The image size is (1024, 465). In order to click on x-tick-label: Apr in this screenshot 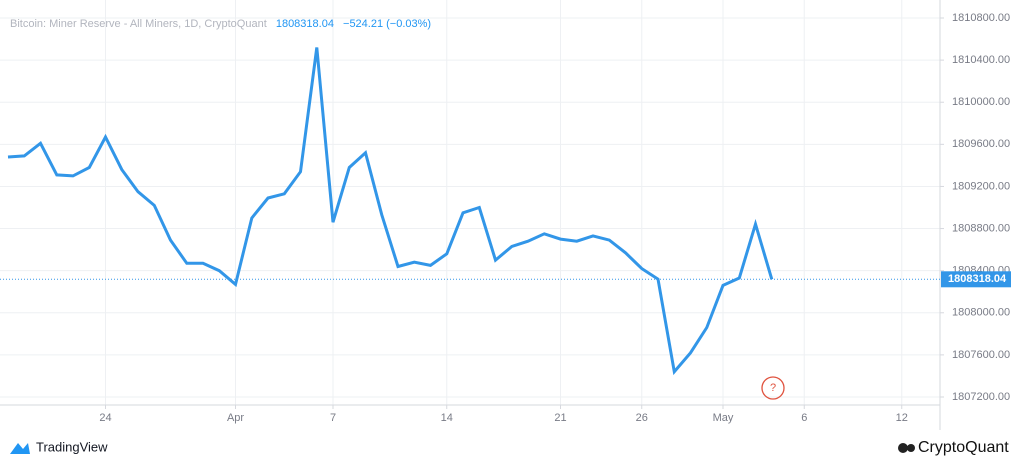, I will do `click(235, 418)`.